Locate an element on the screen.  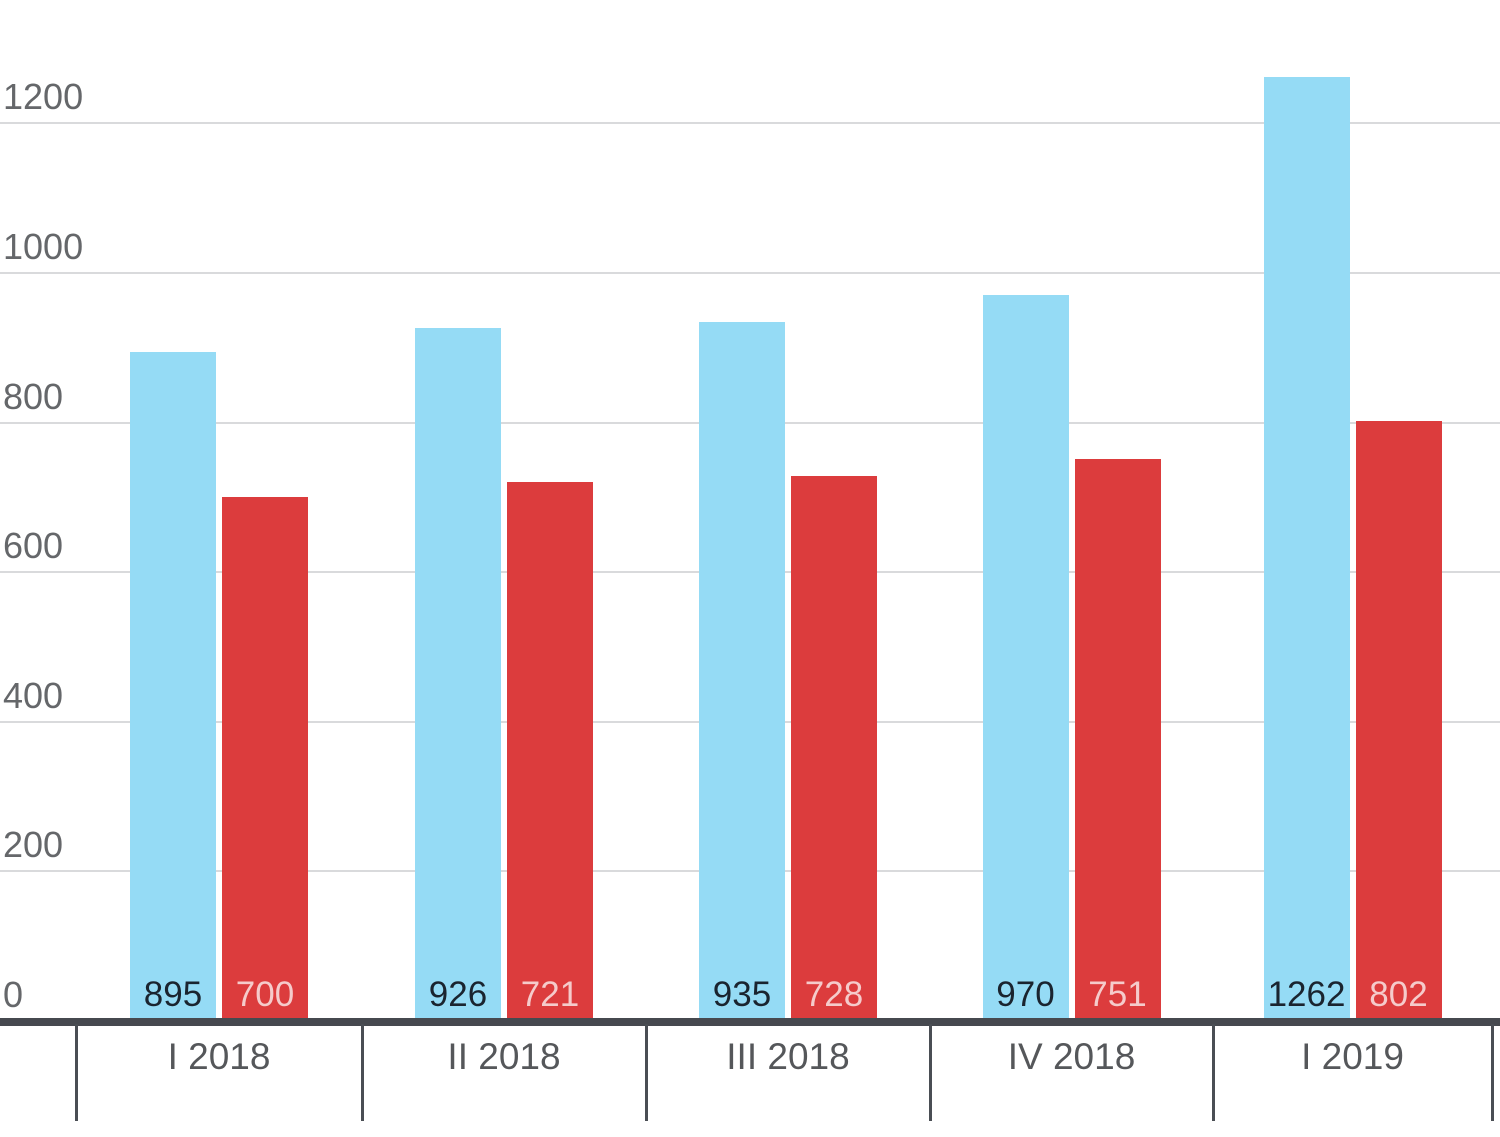
bar-value-label-red-series-i-2019: 802 is located at coordinates (1398, 994).